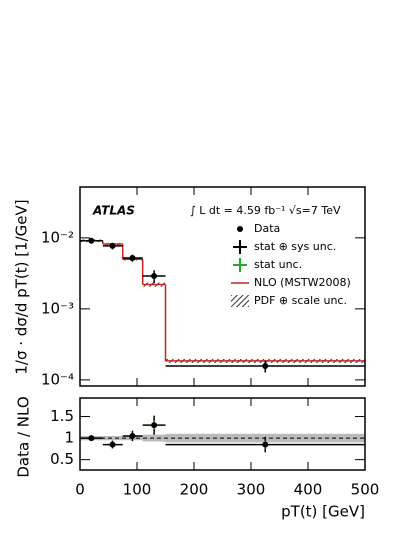  Describe the element at coordinates (62, 459) in the screenshot. I see `y-tick-label: 0.5` at that location.